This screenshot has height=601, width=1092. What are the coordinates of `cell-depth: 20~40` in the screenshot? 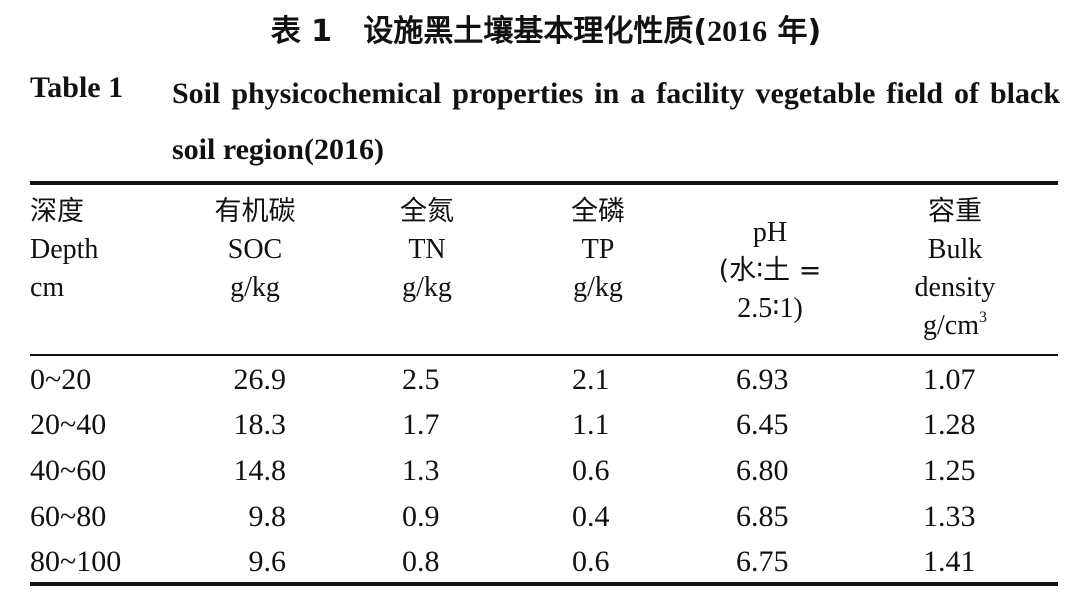 It's located at (68, 424).